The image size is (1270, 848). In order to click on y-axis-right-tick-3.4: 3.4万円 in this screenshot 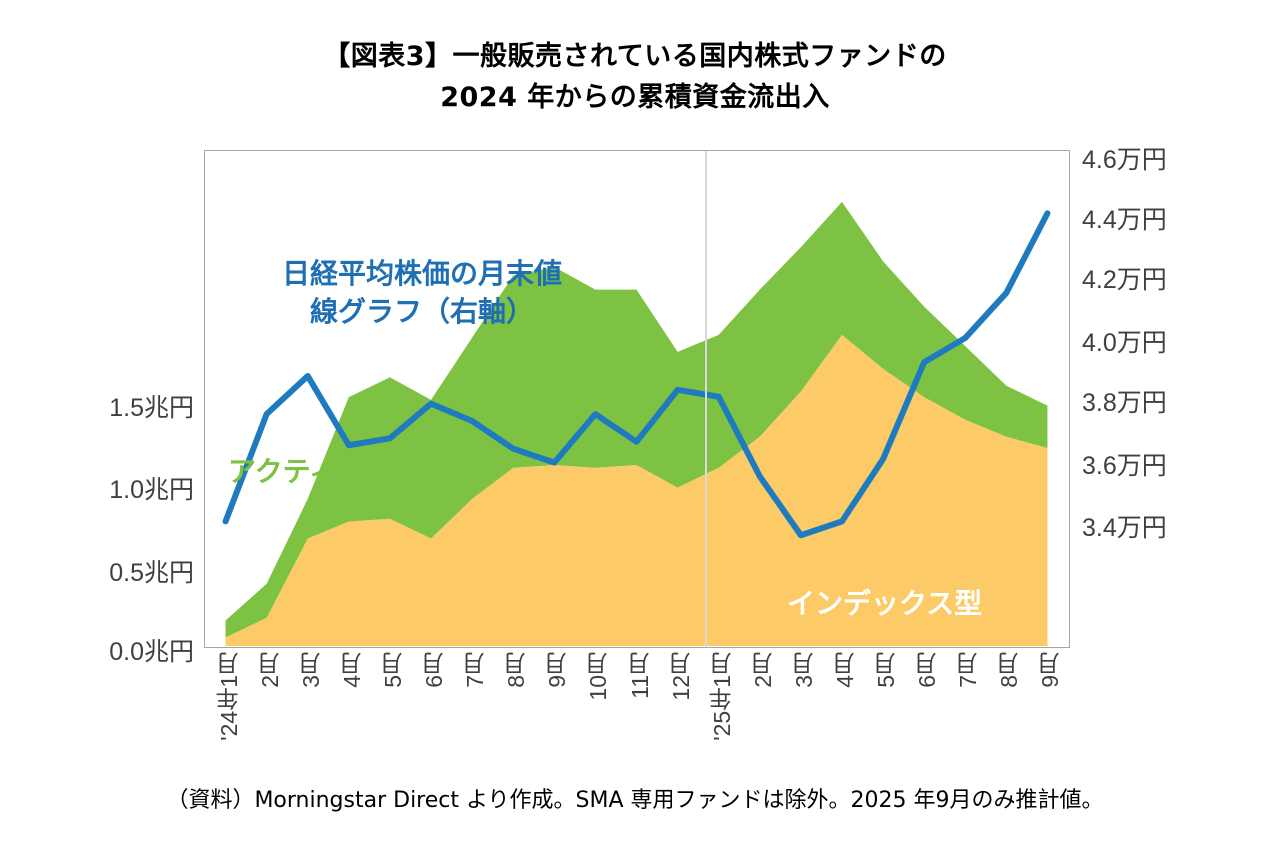, I will do `click(1124, 528)`.